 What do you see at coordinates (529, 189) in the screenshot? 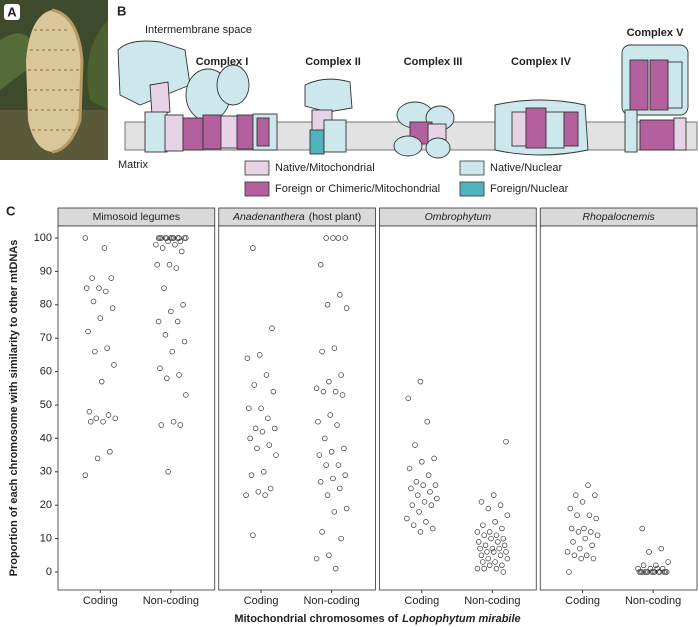
I see `legend-label: Foreign/Nuclear` at bounding box center [529, 189].